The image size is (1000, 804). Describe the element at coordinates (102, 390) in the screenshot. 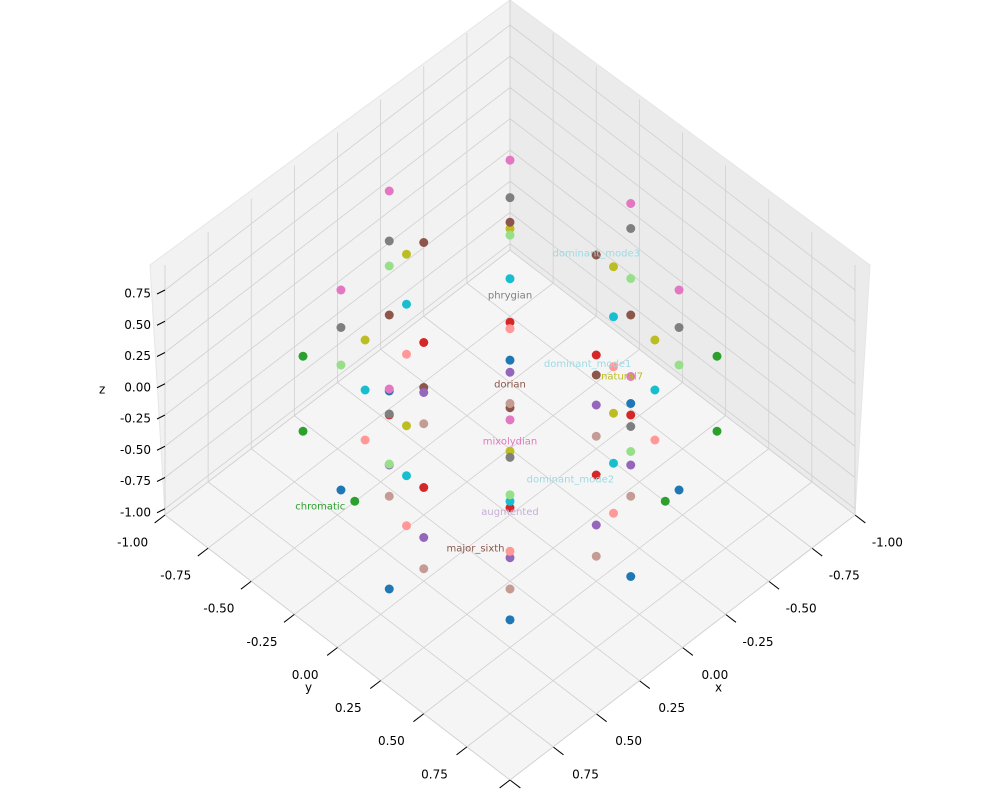

I see `z-axis-label: z` at that location.